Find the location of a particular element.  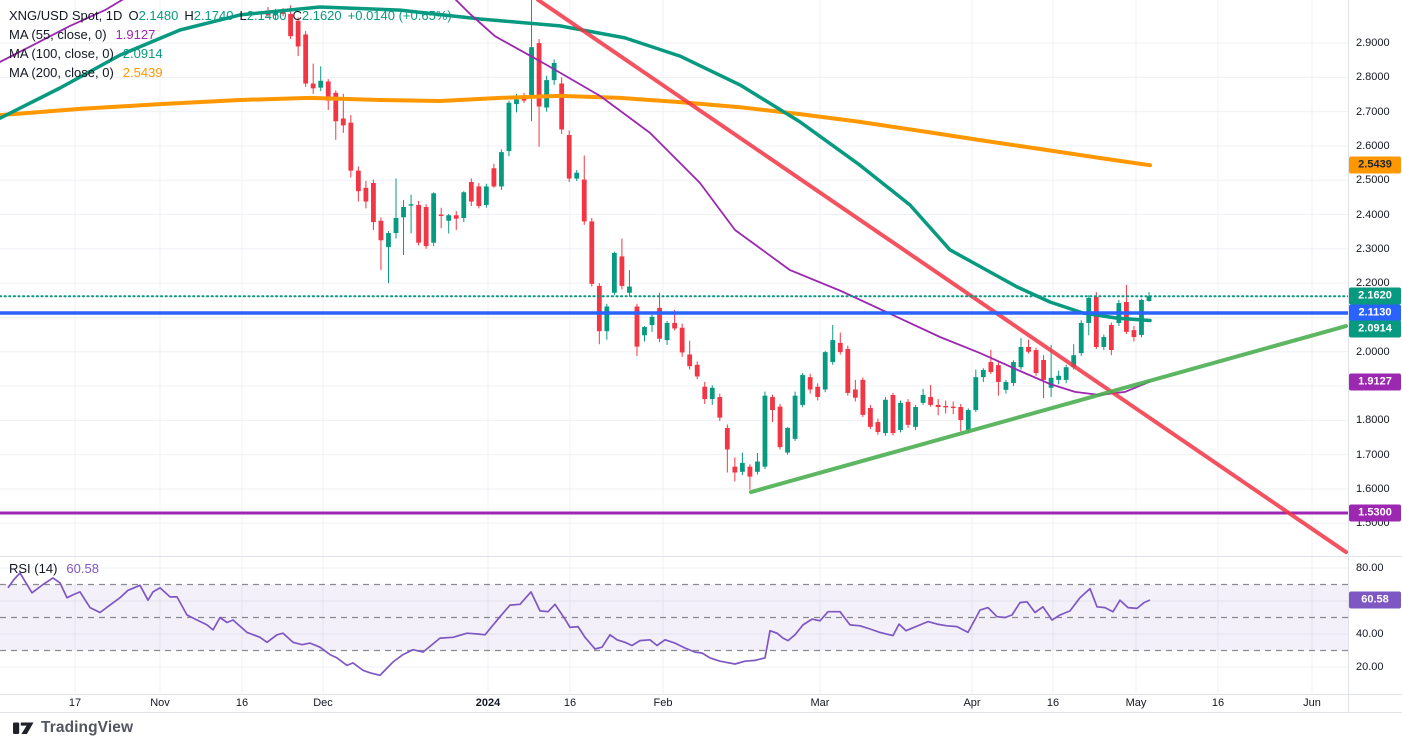

time-tick-label-May: May is located at coordinates (1136, 703).